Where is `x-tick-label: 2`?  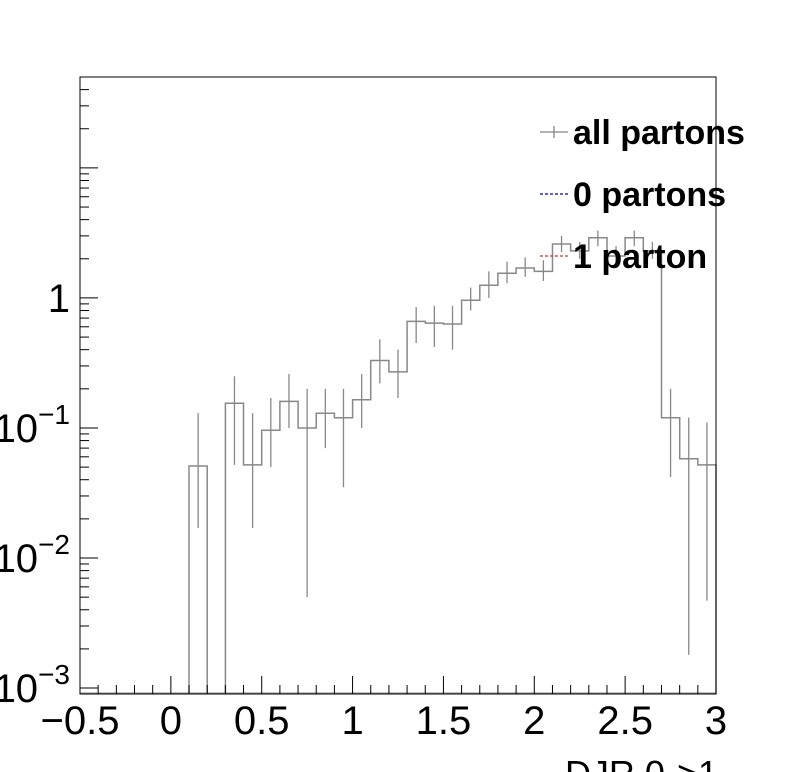
x-tick-label: 2 is located at coordinates (534, 721).